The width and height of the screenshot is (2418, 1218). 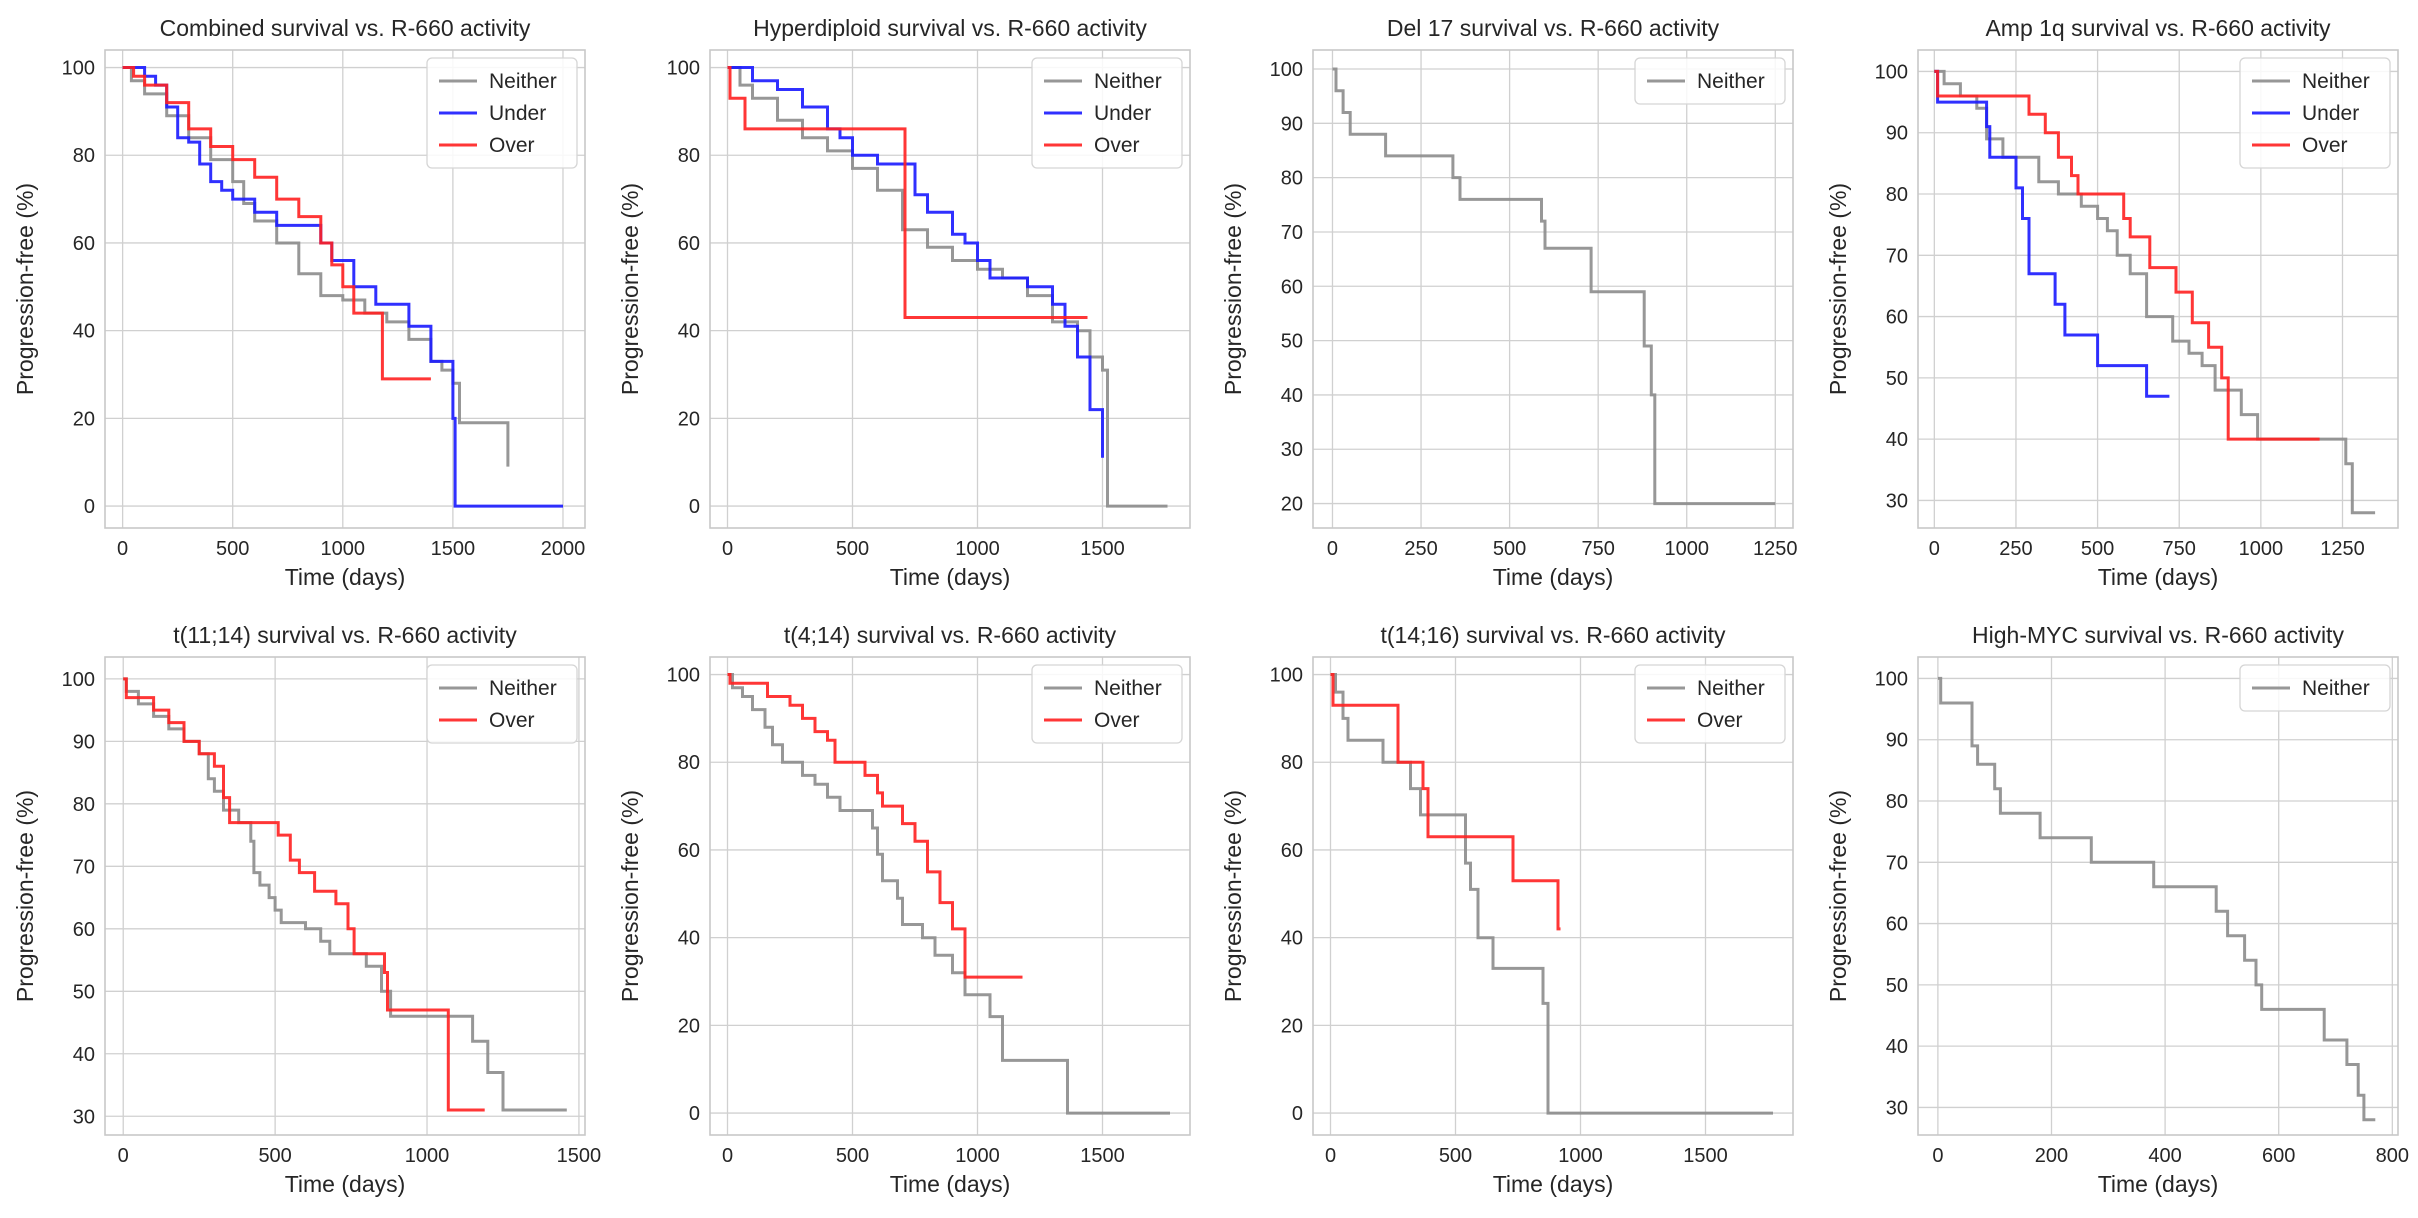 I want to click on legend: Neither Under Over, so click(x=1107, y=113).